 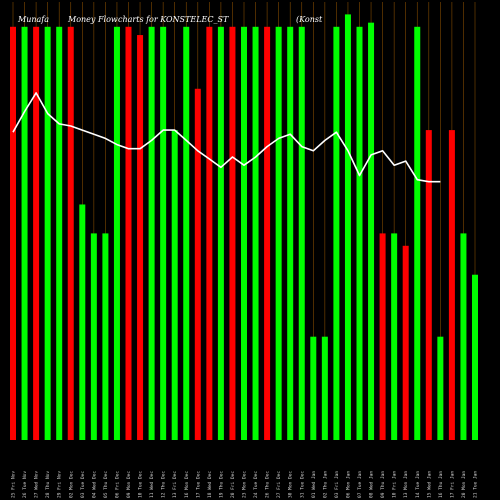 I want to click on x-tick-label: 17 Tue Dec, so click(x=198, y=484).